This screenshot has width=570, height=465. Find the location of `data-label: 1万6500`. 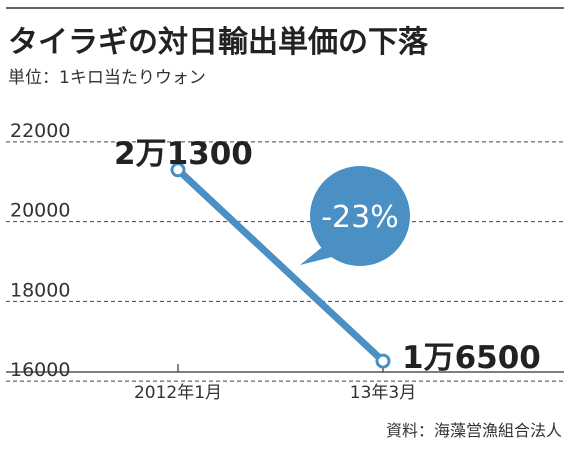

data-label: 1万6500 is located at coordinates (471, 358).